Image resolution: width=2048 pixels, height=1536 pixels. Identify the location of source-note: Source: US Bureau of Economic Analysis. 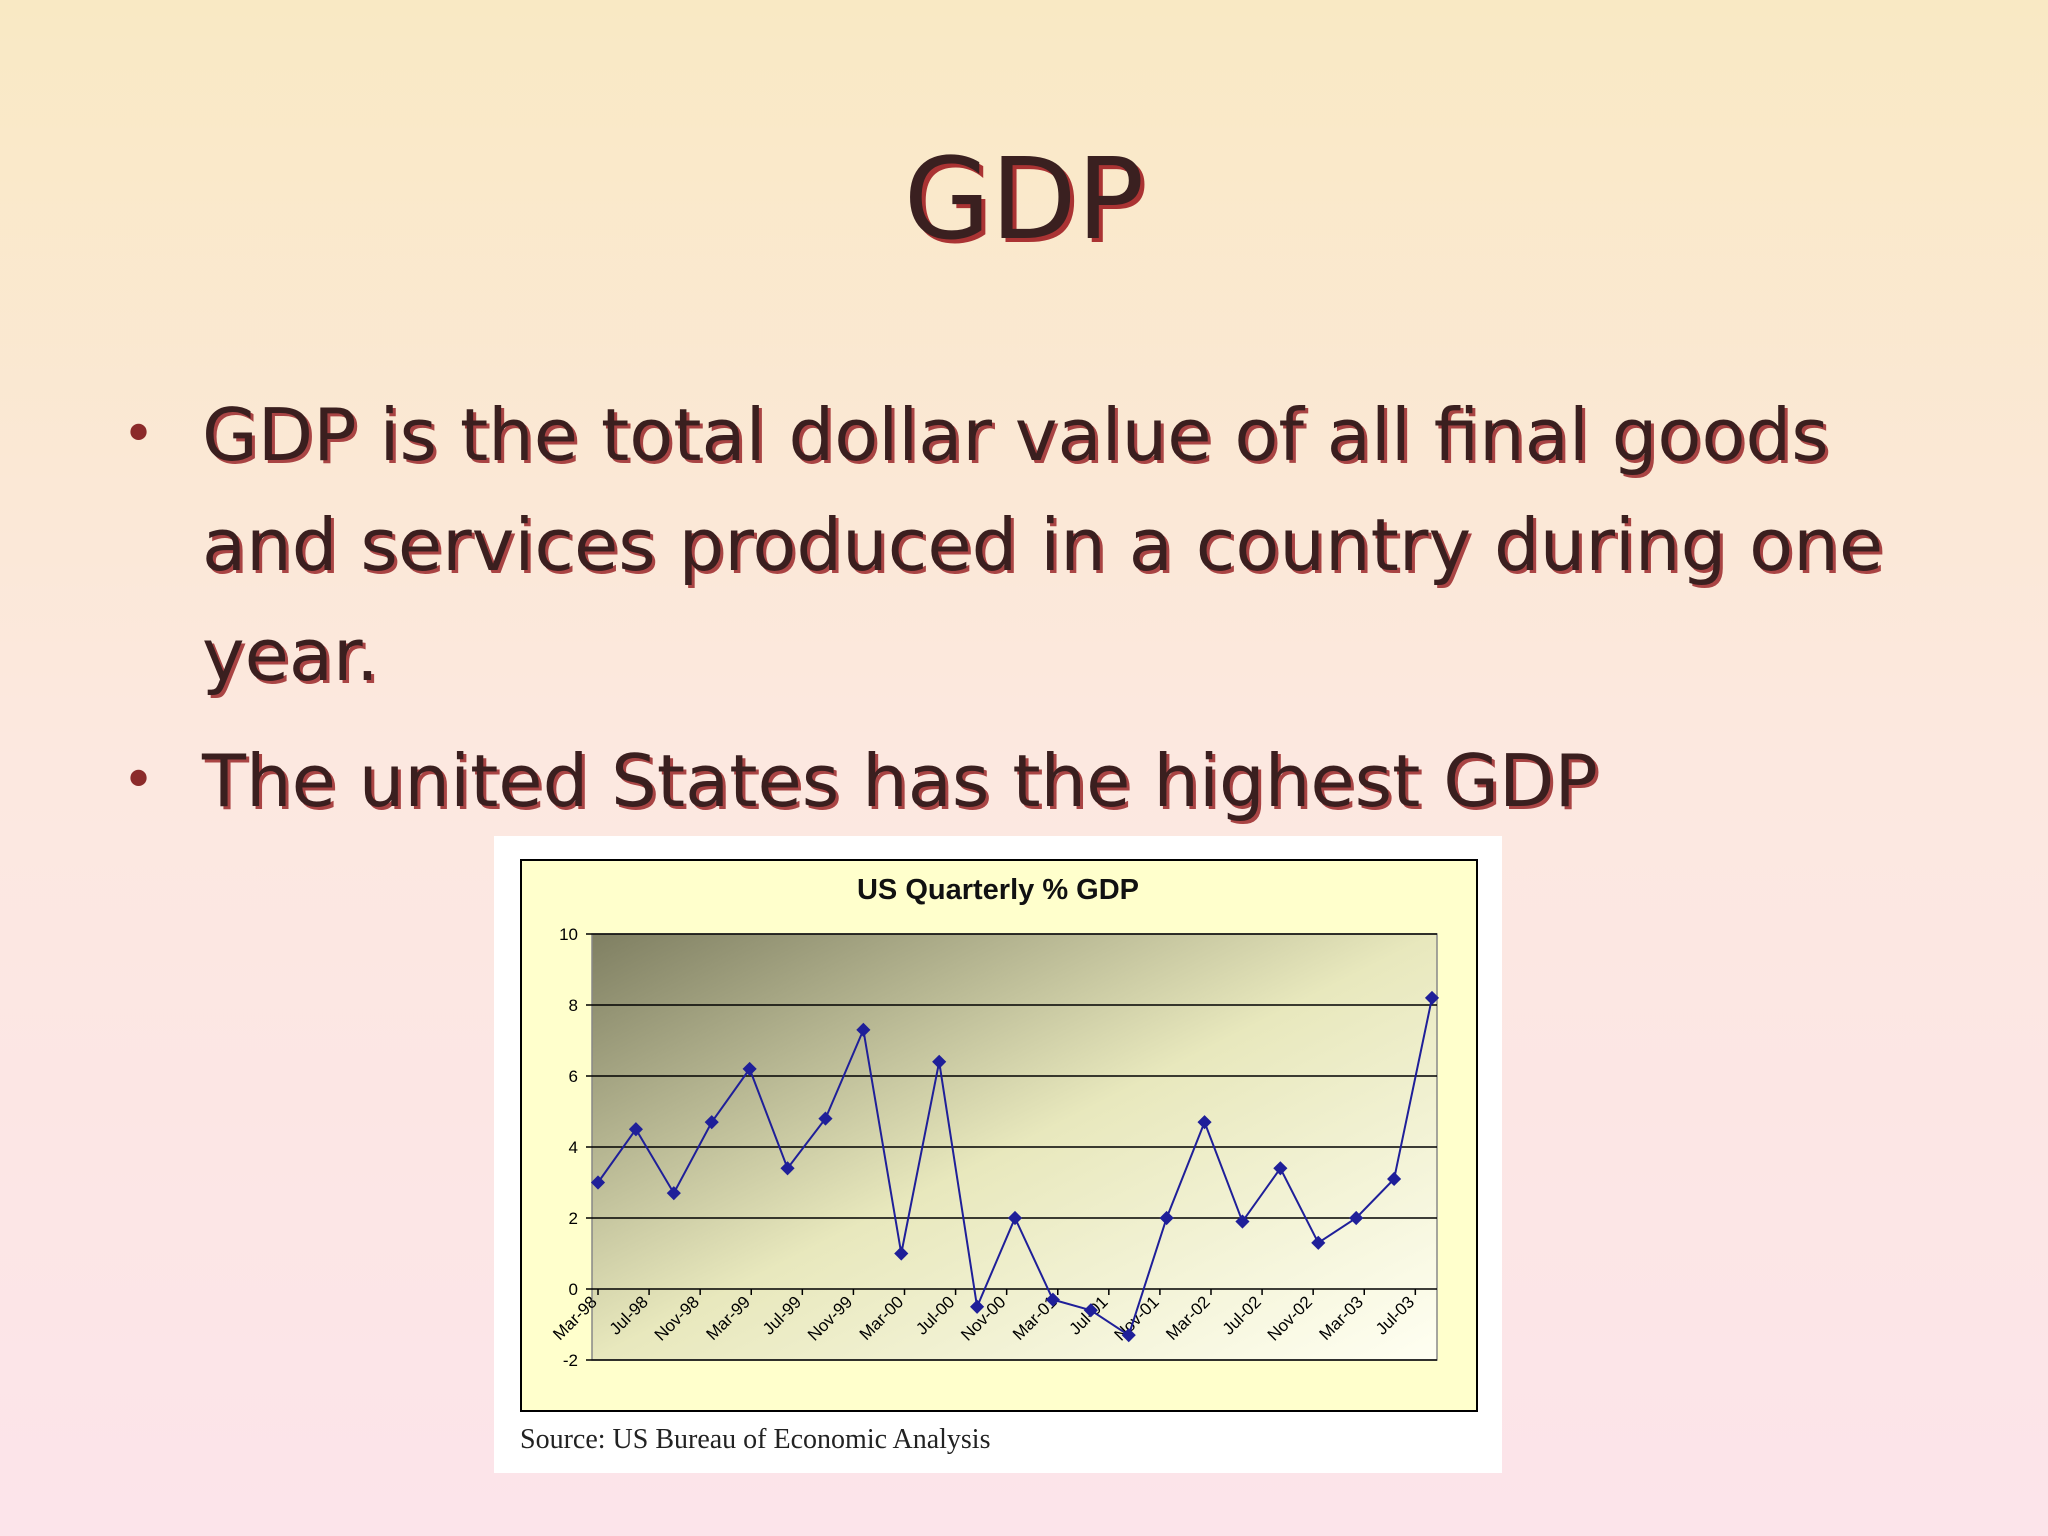
(755, 1439).